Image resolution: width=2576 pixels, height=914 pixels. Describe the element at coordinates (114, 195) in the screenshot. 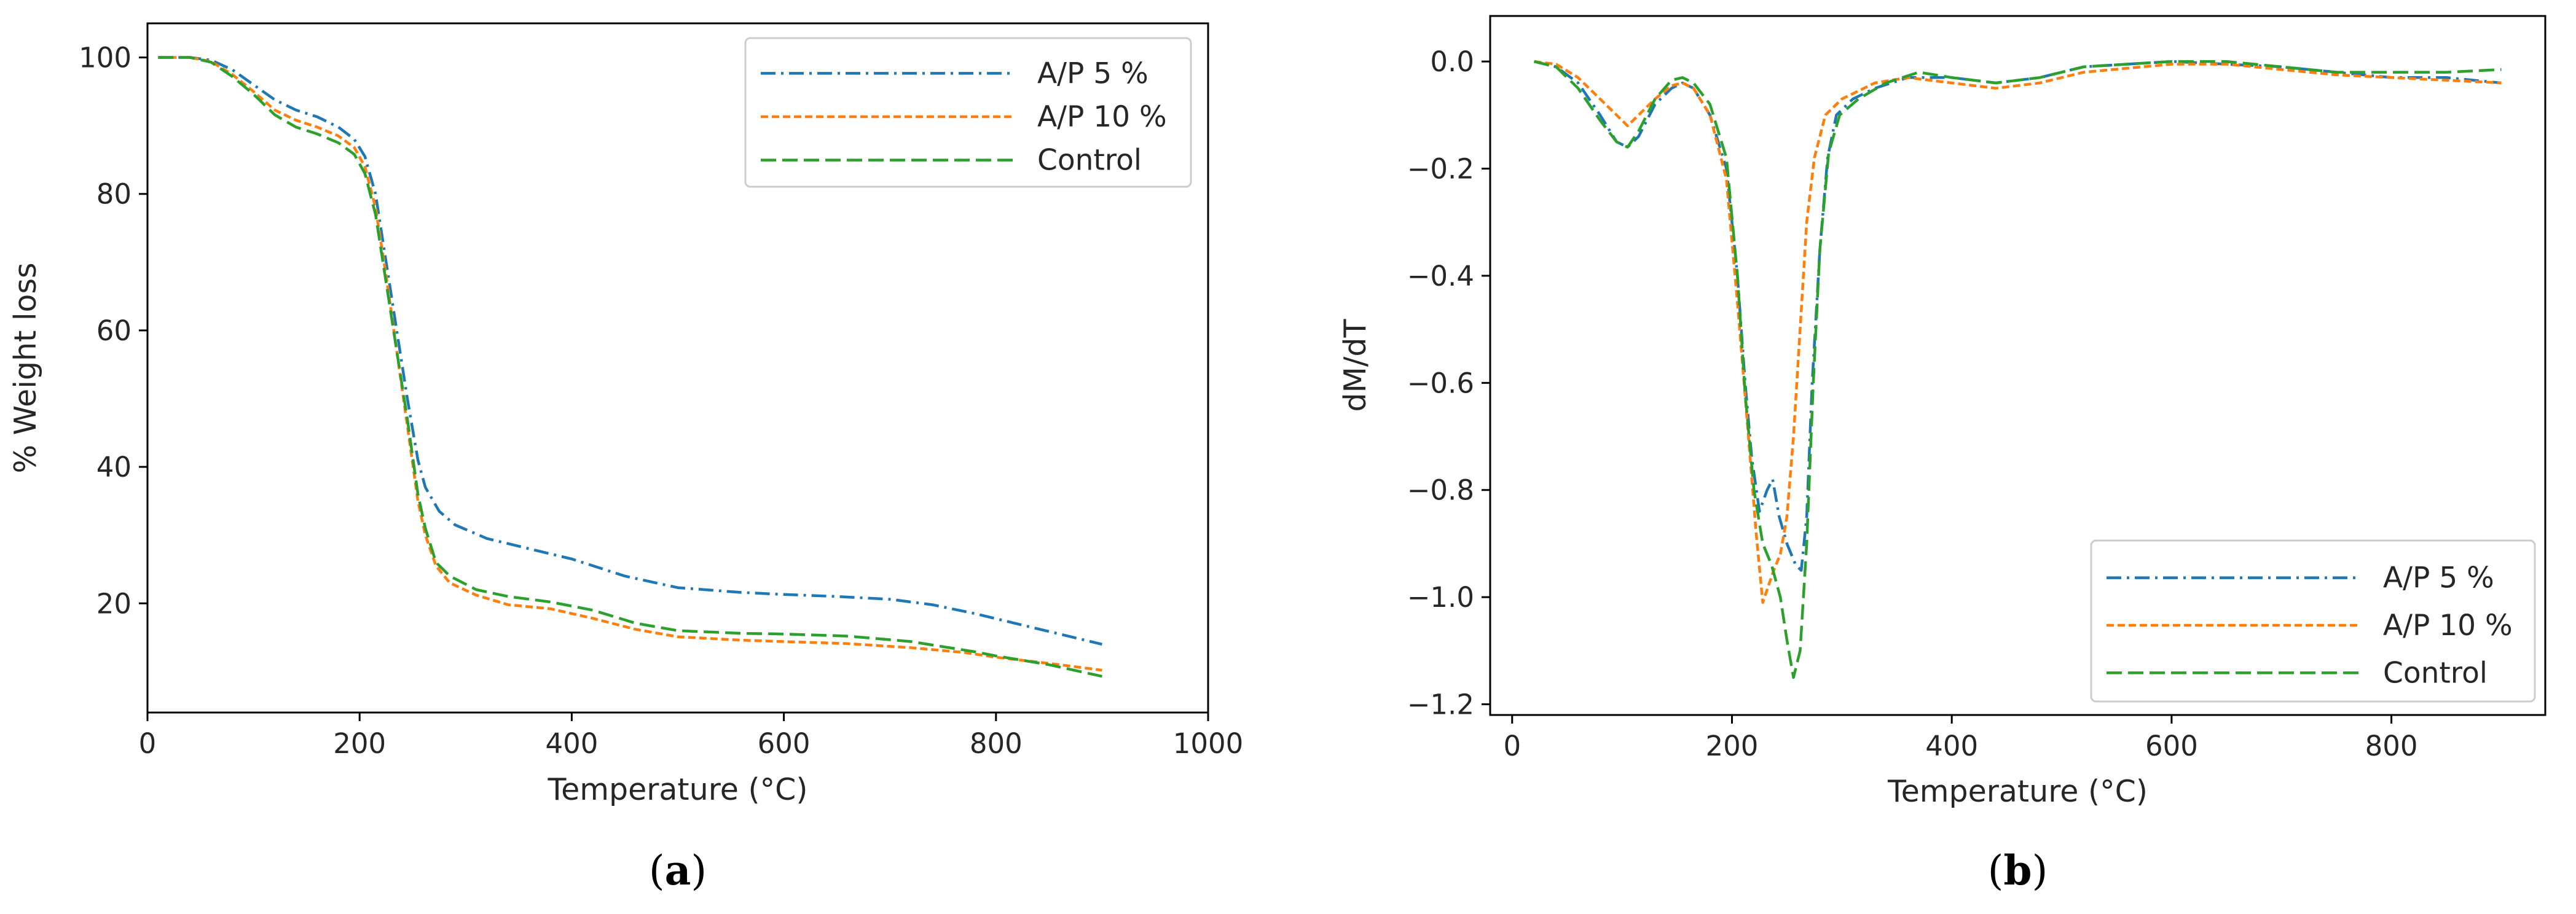

I see `y-tick-label: 80` at that location.